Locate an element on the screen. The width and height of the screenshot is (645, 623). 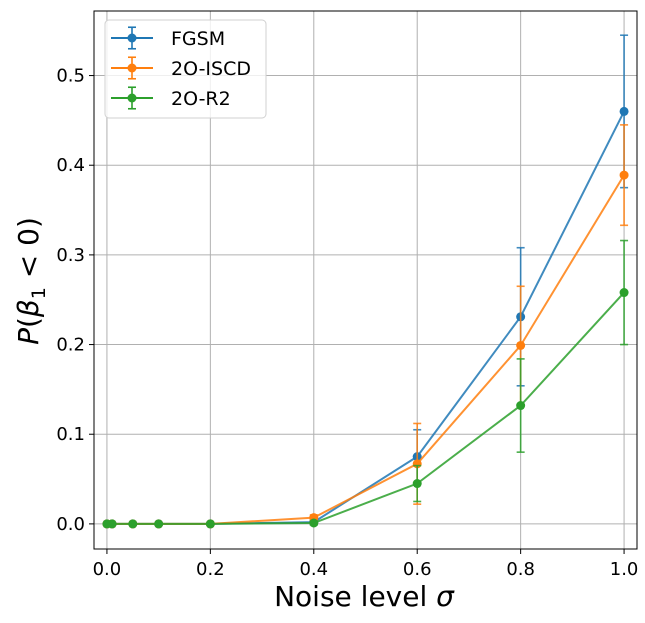
legend-item-2o-r2: 2O-R2 is located at coordinates (171, 98).